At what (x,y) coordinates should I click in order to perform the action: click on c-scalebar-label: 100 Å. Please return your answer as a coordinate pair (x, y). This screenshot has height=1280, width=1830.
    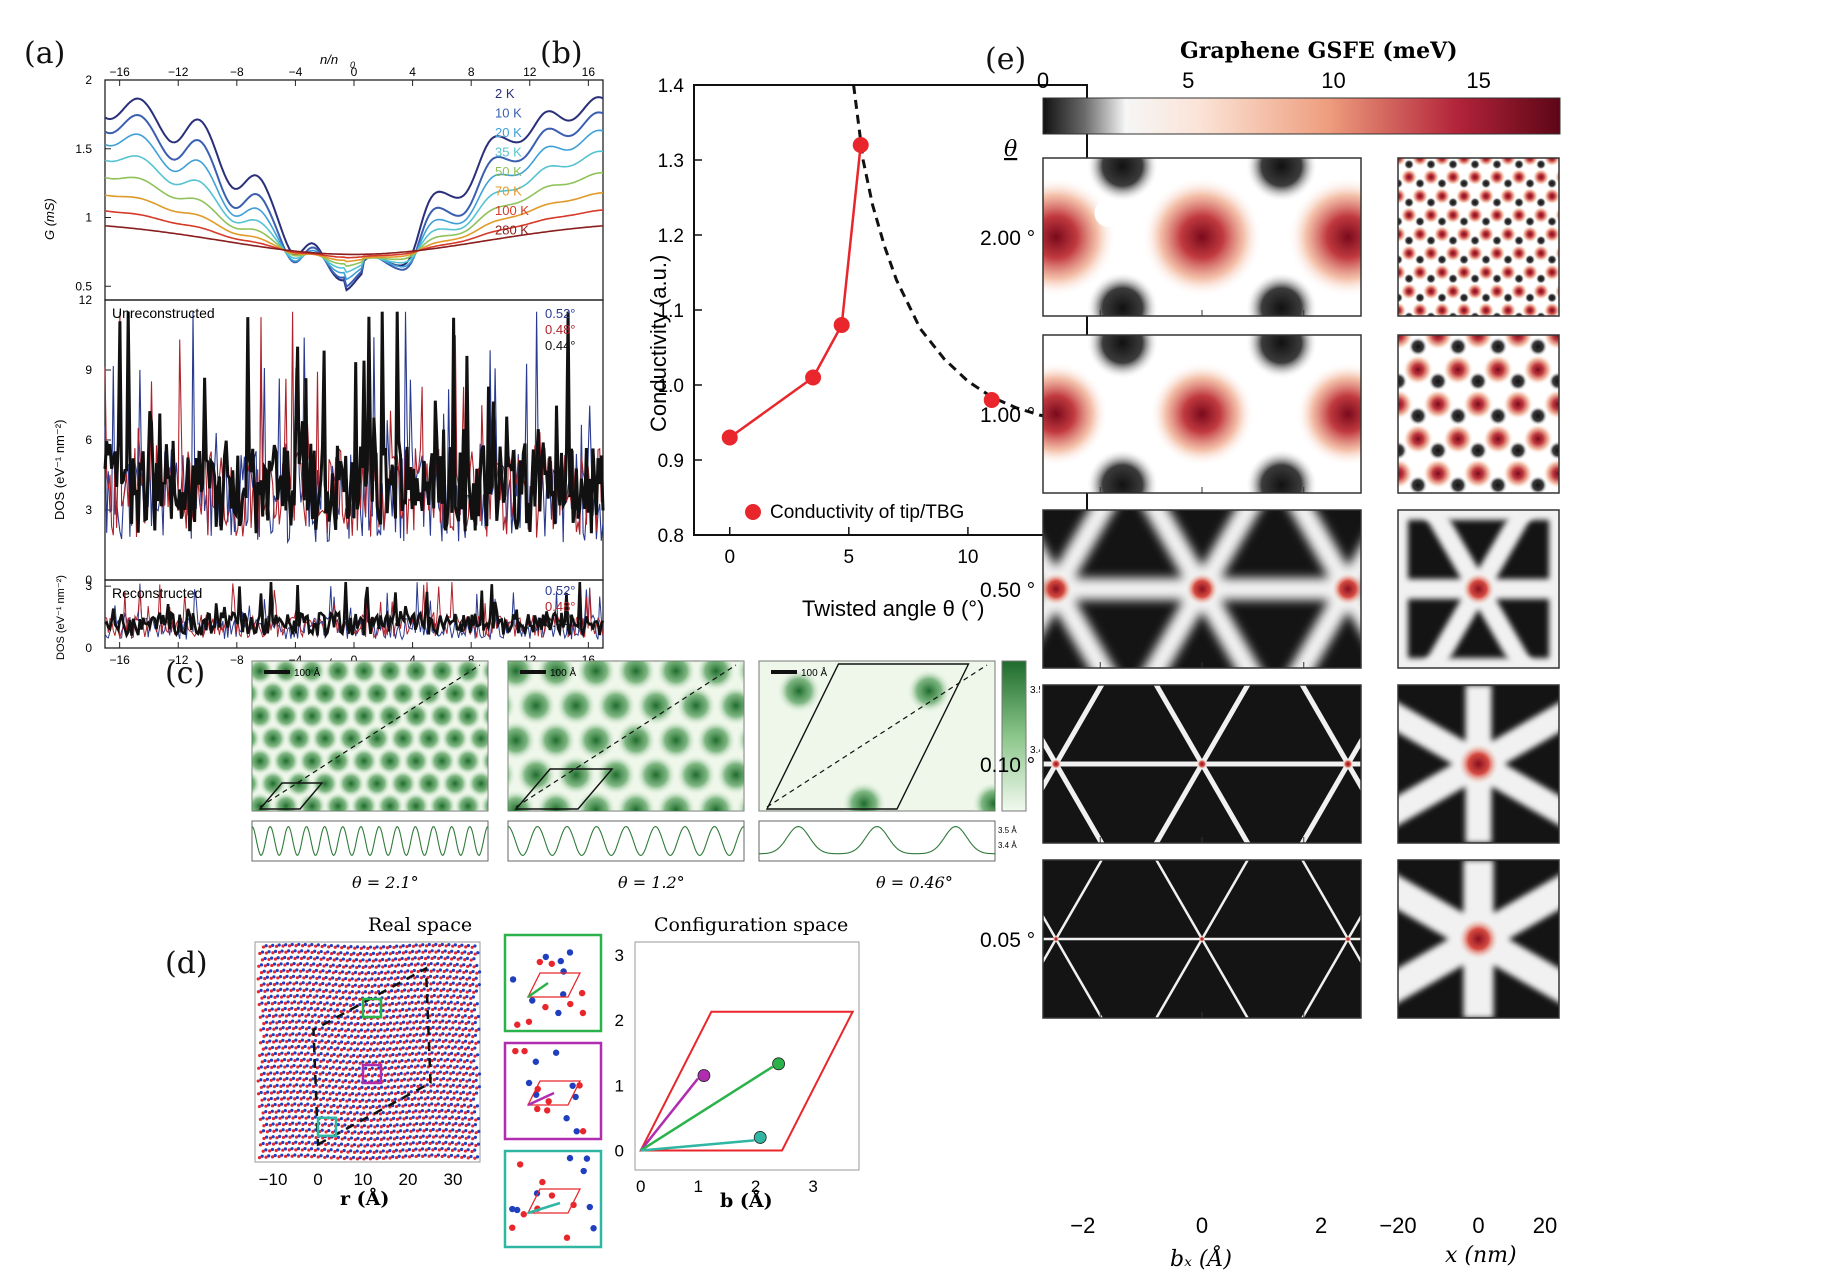
    Looking at the image, I should click on (814, 672).